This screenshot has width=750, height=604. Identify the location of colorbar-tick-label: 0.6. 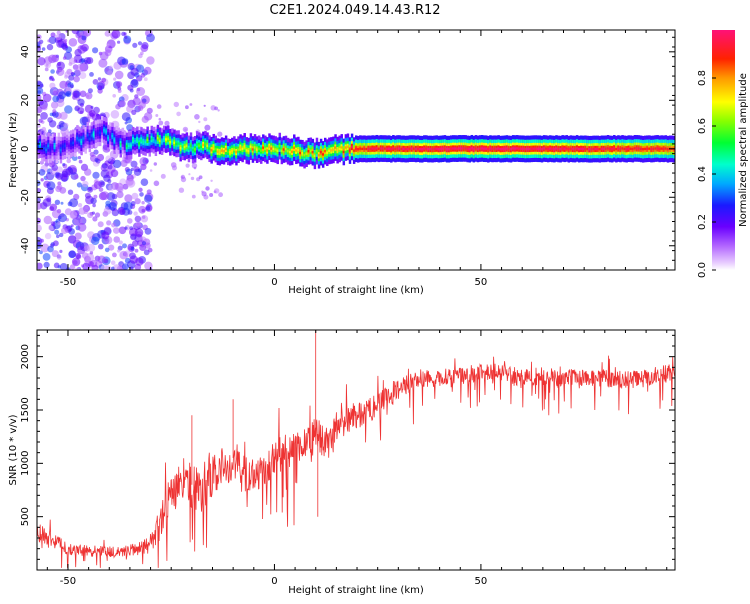
(702, 126).